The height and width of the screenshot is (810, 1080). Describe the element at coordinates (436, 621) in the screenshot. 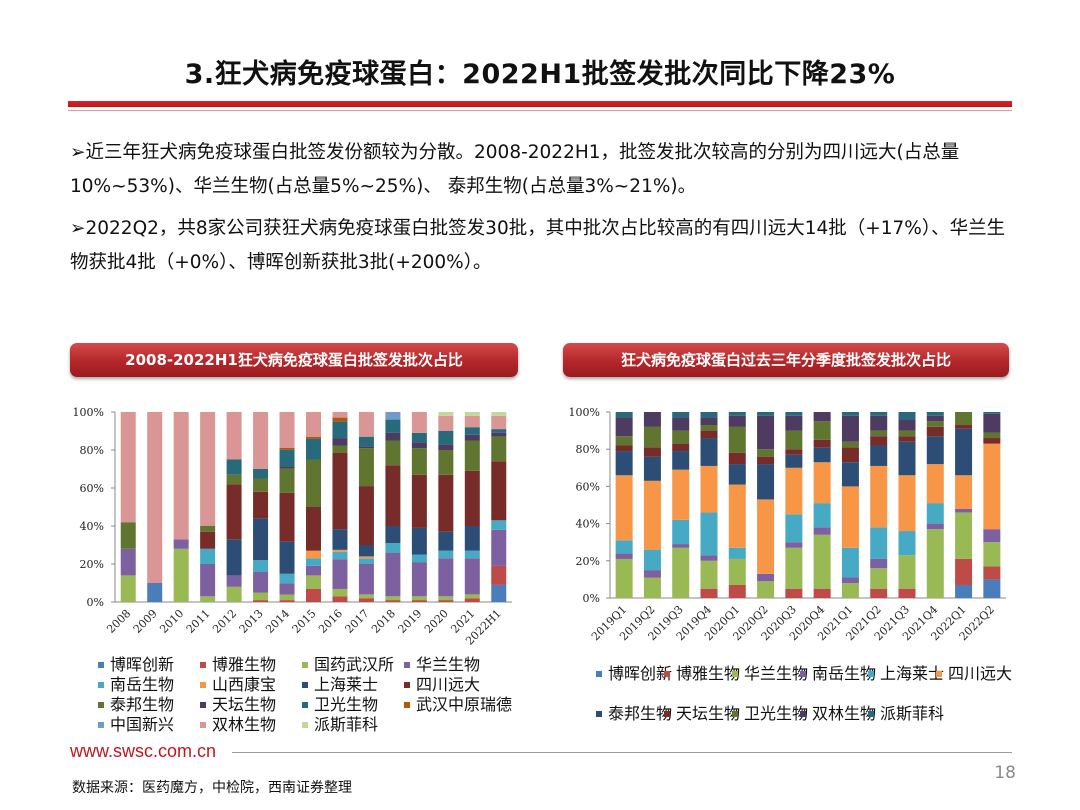

I see `x-tick-label: 2020` at that location.